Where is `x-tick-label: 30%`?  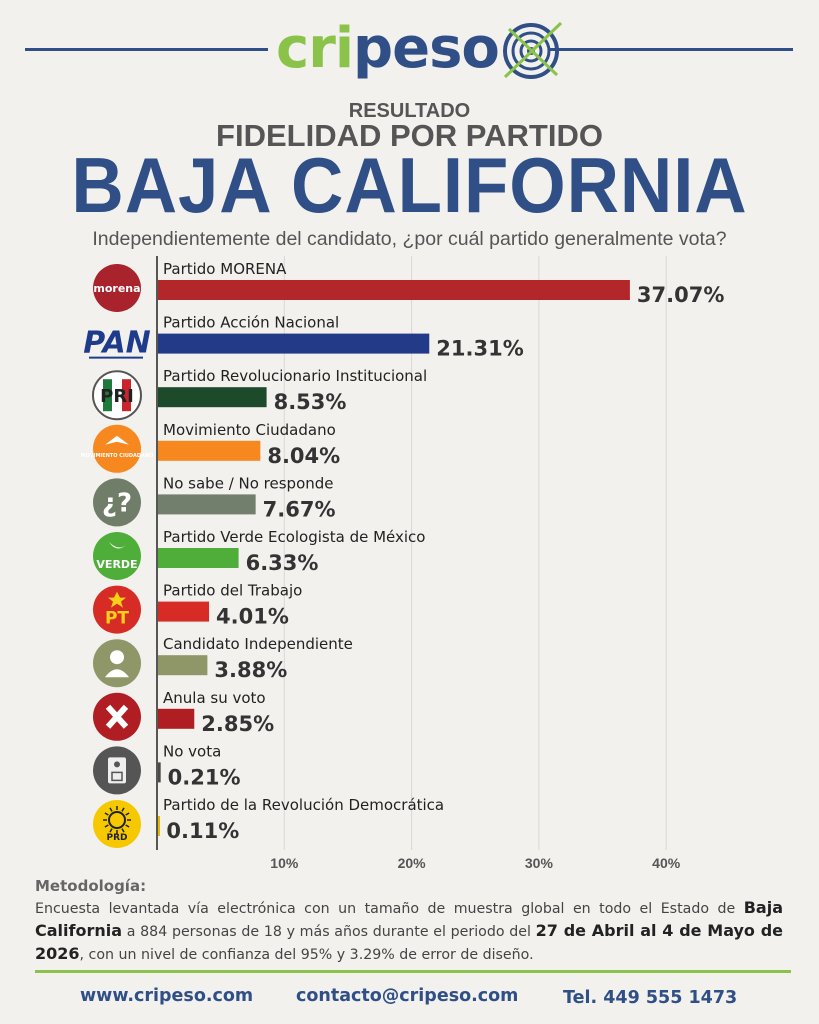
x-tick-label: 30% is located at coordinates (539, 863).